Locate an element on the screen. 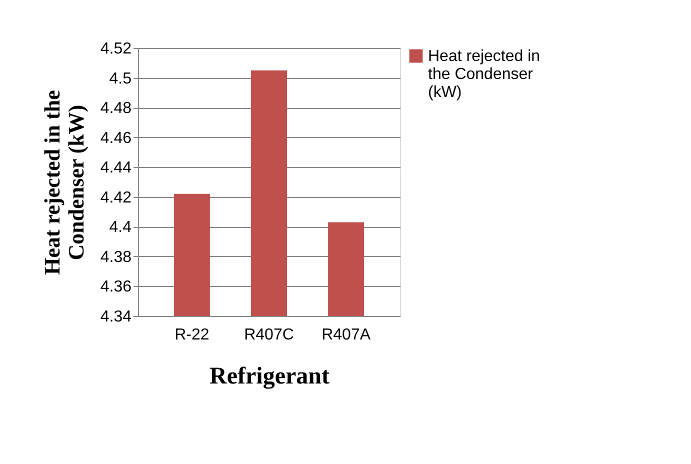 The image size is (691, 464). y-tick-label: 4.46 is located at coordinates (116, 138).